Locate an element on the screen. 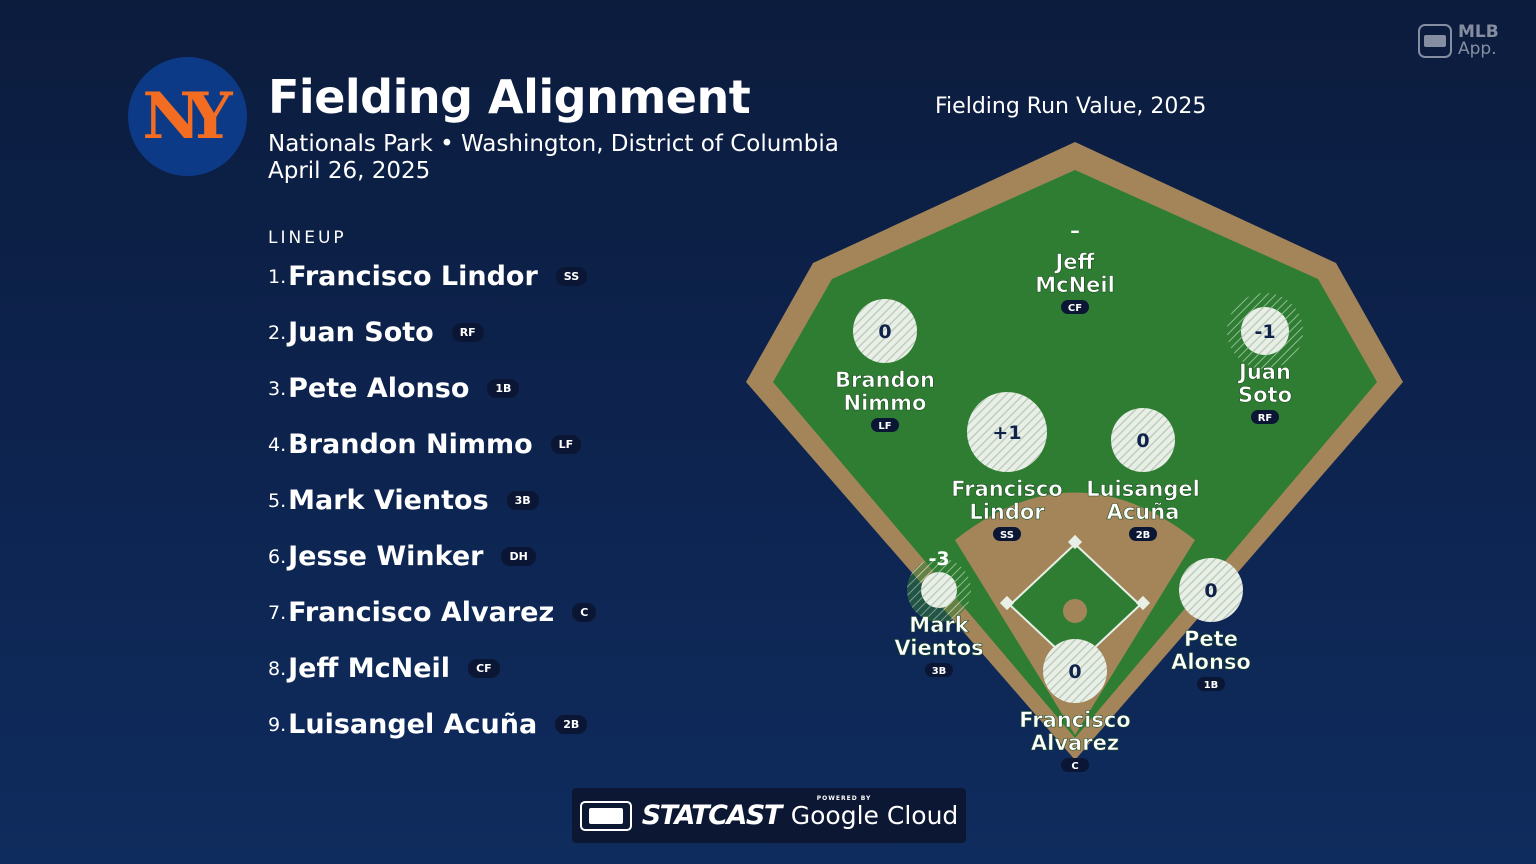 This screenshot has height=864, width=1536. lineup-number: 4. is located at coordinates (277, 444).